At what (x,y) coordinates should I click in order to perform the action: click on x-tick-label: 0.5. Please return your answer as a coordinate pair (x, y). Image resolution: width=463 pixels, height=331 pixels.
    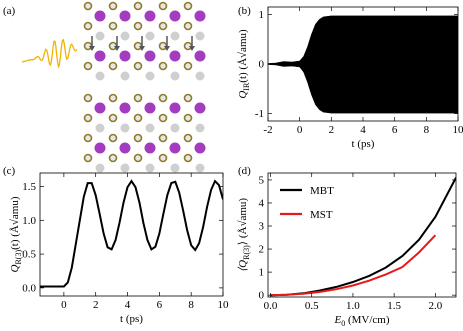
    Looking at the image, I should click on (312, 306).